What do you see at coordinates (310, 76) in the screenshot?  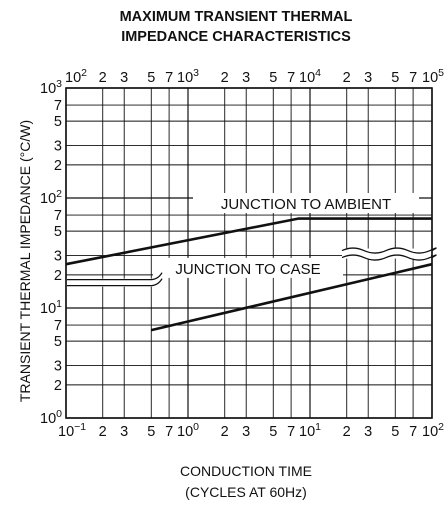 I see `x-tick-label-top: 10⁴` at bounding box center [310, 76].